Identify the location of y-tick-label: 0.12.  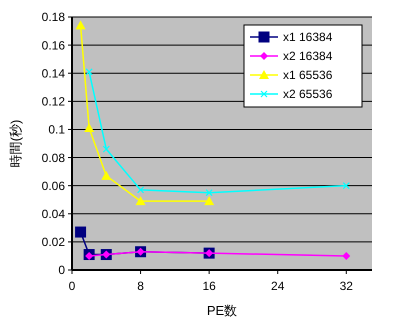
(54, 101).